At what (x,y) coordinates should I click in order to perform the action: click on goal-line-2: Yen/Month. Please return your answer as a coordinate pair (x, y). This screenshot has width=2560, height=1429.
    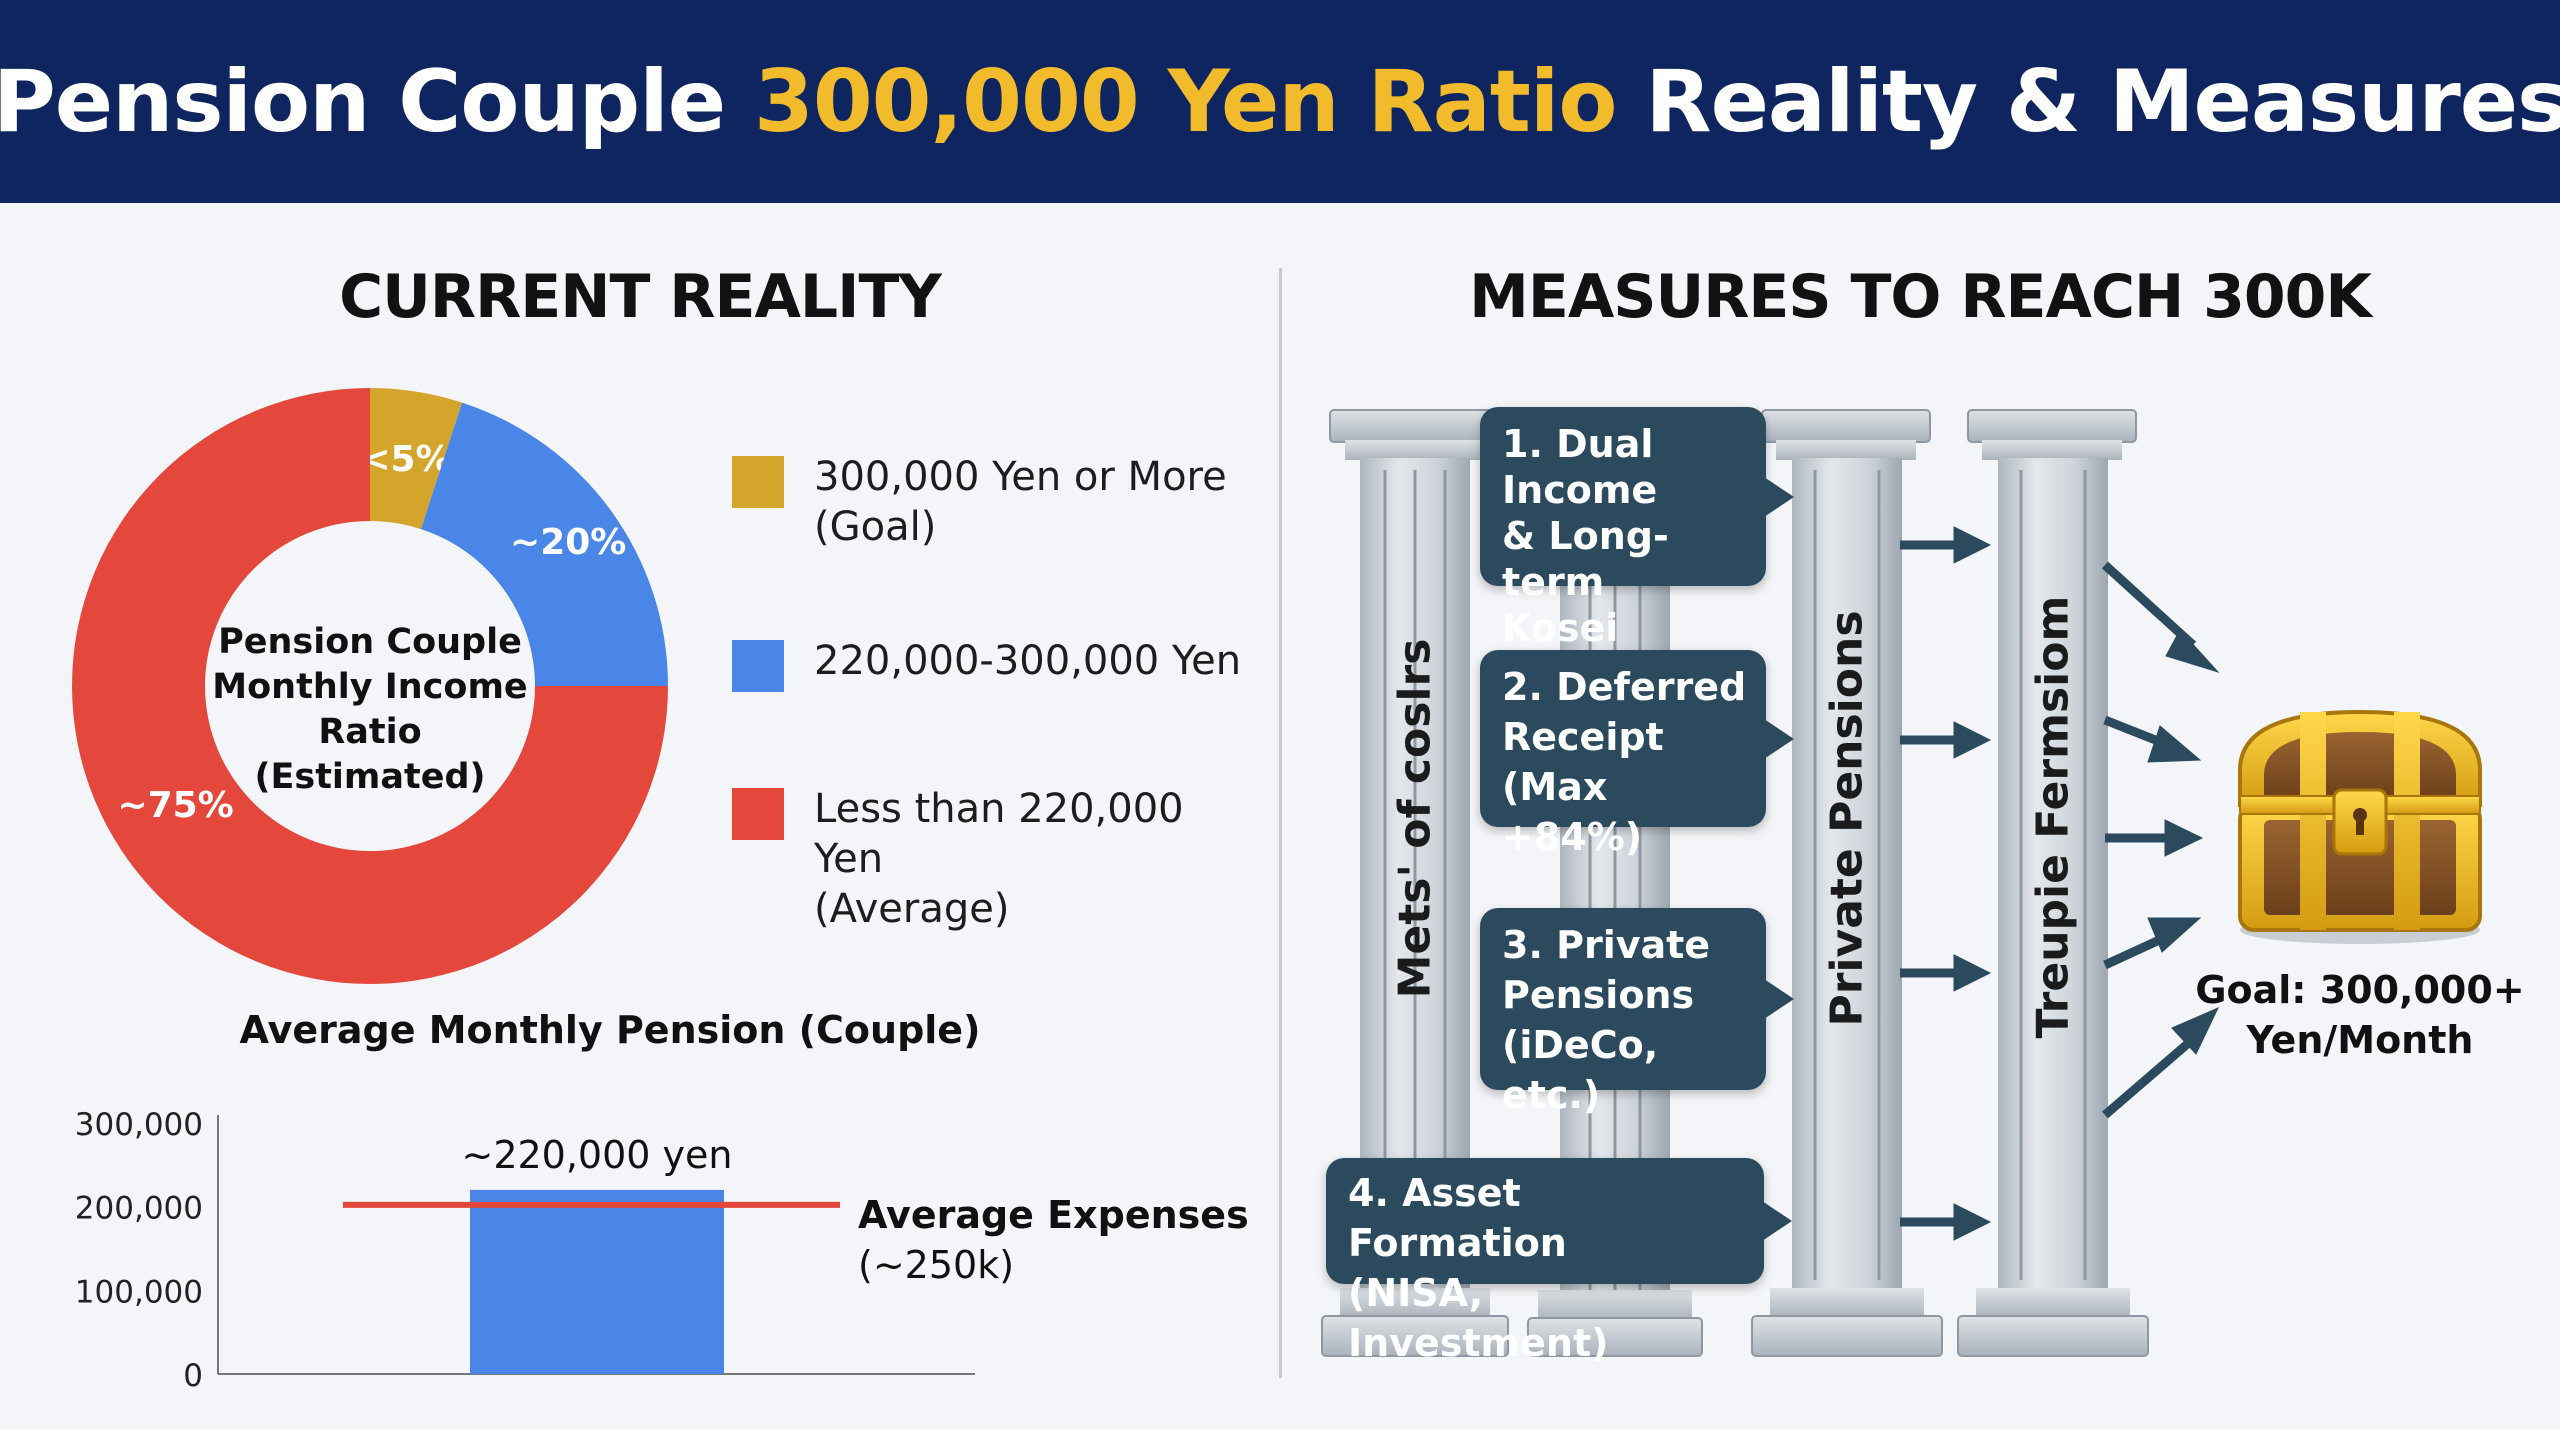
    Looking at the image, I should click on (2360, 1040).